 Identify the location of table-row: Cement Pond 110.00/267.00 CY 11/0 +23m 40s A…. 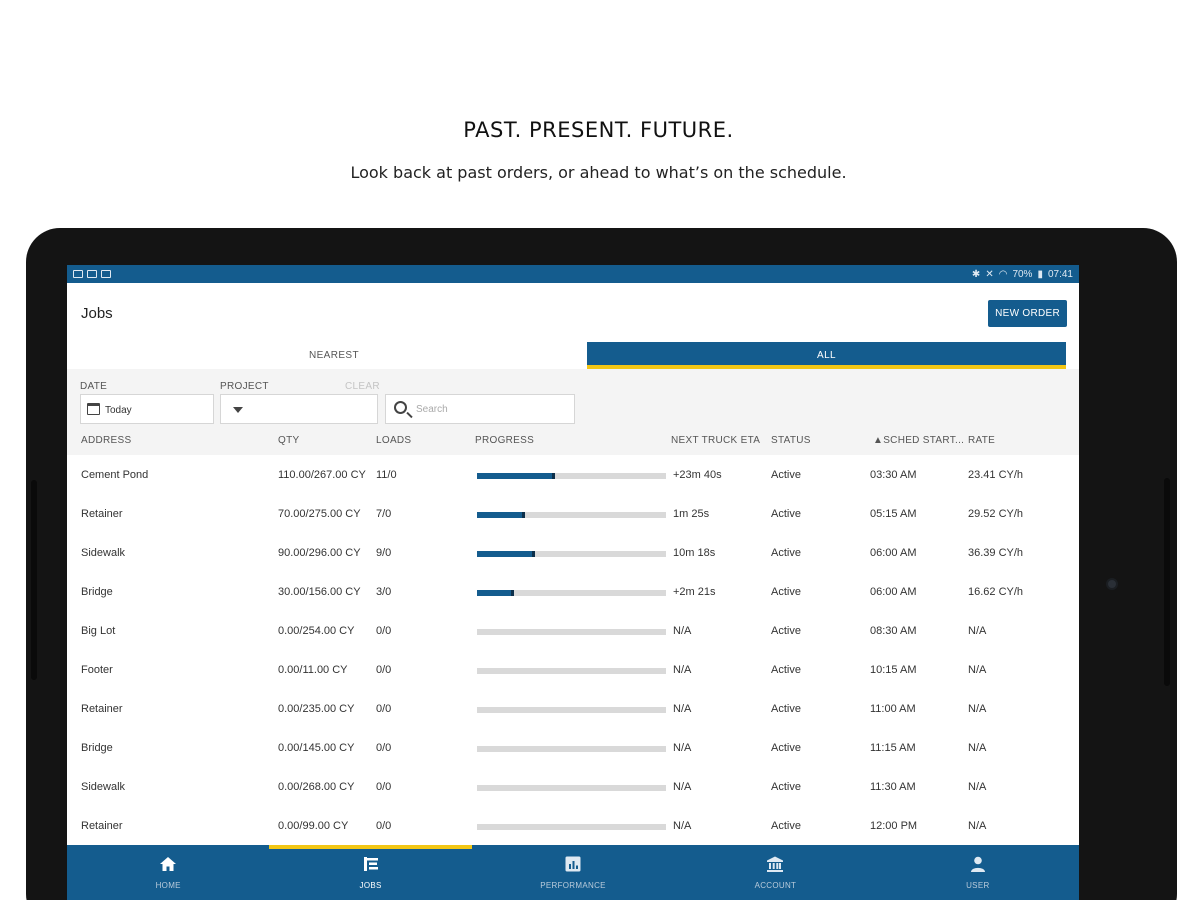
(573, 475).